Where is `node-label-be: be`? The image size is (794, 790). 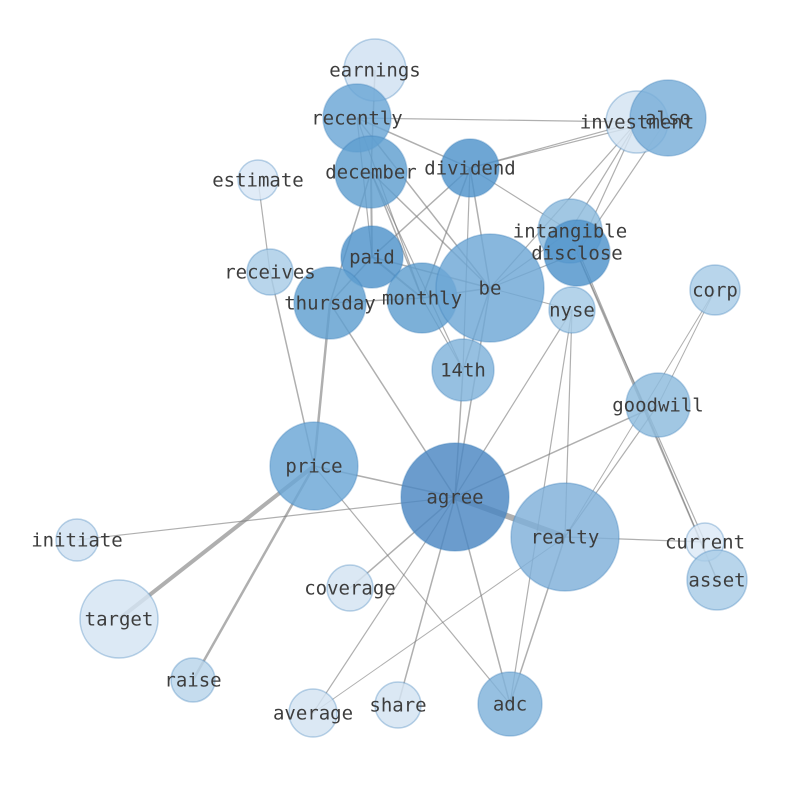
node-label-be: be is located at coordinates (490, 289).